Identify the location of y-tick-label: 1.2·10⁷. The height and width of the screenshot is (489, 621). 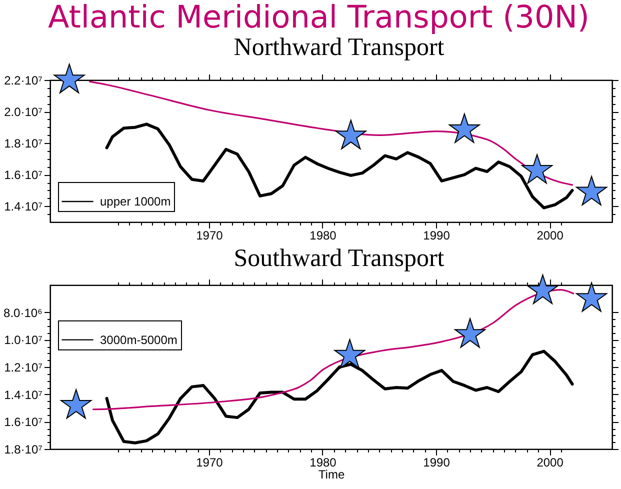
(23, 367).